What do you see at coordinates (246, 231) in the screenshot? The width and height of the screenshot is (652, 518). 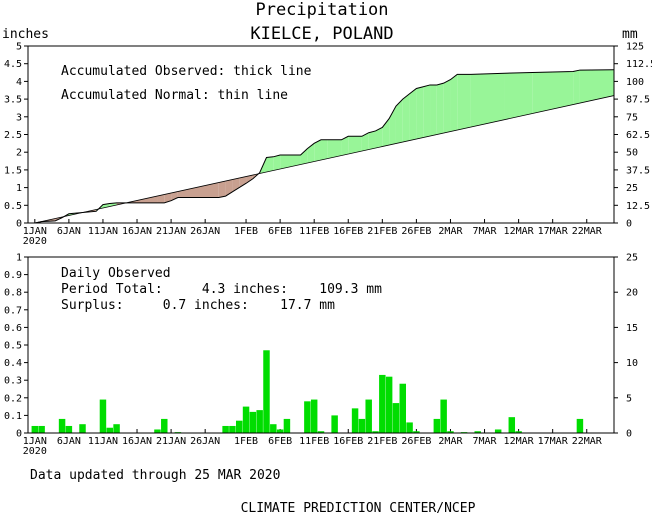 I see `top-xtick-label: 1FEB` at bounding box center [246, 231].